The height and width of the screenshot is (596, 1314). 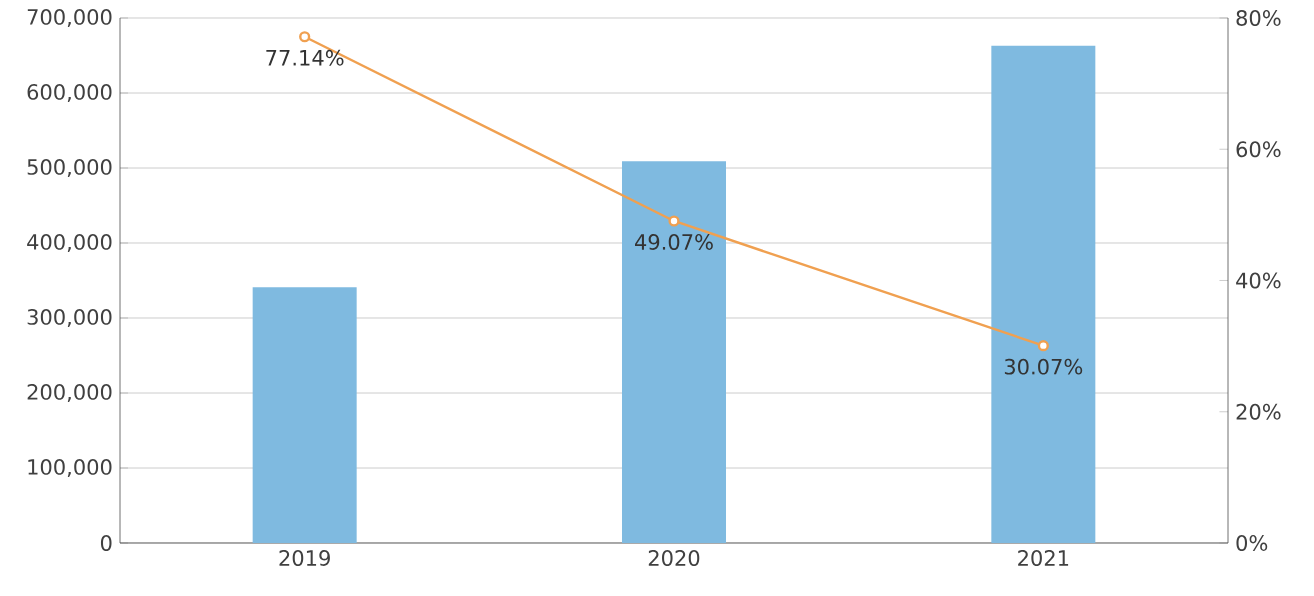 What do you see at coordinates (305, 57) in the screenshot?
I see `data-label: 77.14%` at bounding box center [305, 57].